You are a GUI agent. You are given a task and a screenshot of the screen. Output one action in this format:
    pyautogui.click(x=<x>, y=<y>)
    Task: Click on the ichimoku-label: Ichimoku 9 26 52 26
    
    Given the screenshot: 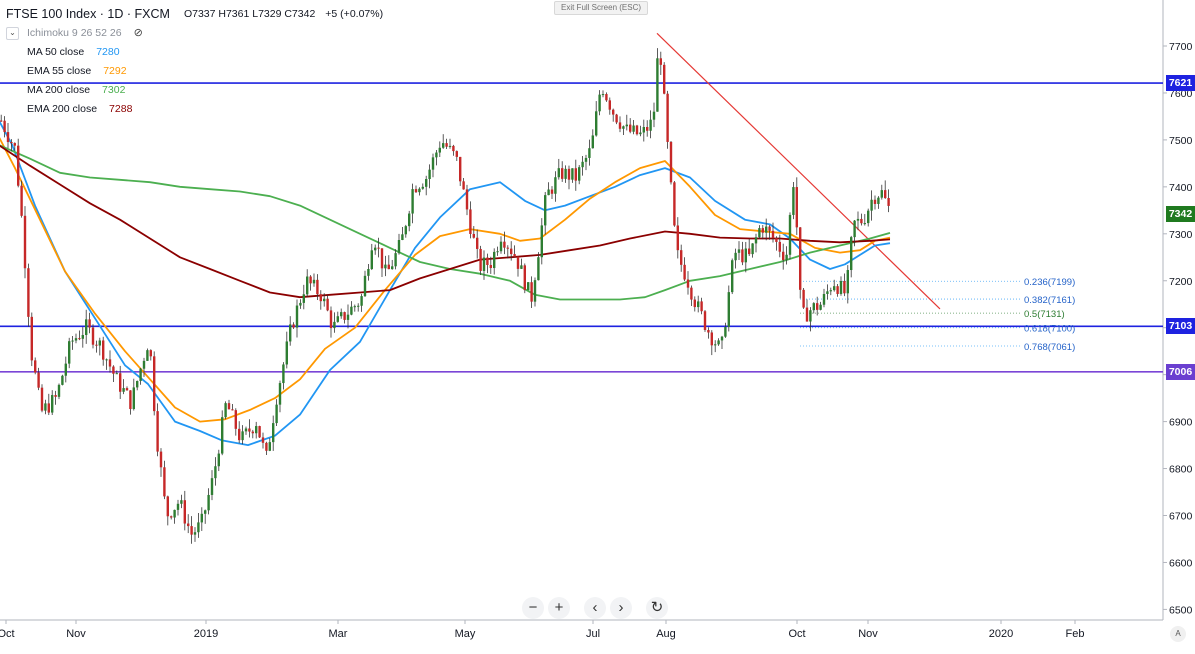 What is the action you would take?
    pyautogui.click(x=74, y=33)
    